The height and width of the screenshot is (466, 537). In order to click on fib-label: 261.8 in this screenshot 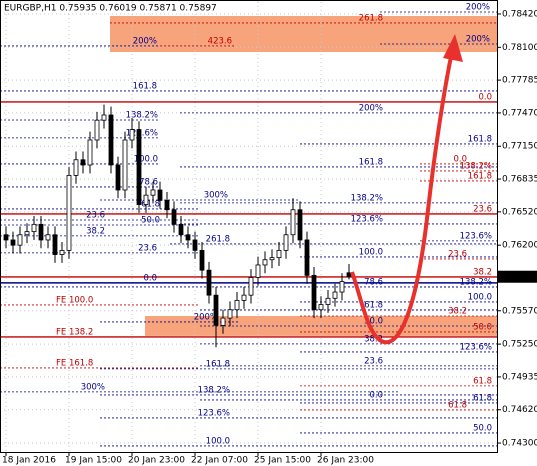, I will do `click(371, 18)`.